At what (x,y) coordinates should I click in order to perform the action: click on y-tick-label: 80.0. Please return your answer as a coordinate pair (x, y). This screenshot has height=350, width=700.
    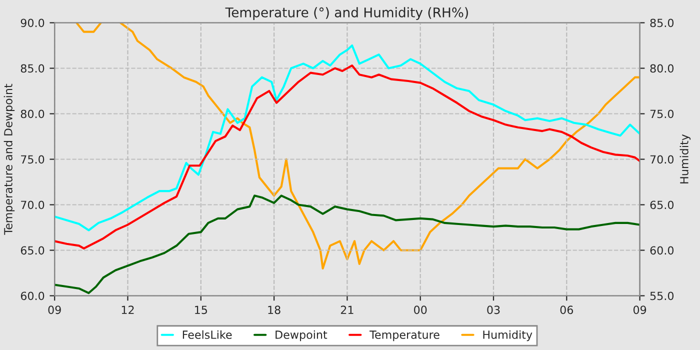
    Looking at the image, I should click on (32, 114).